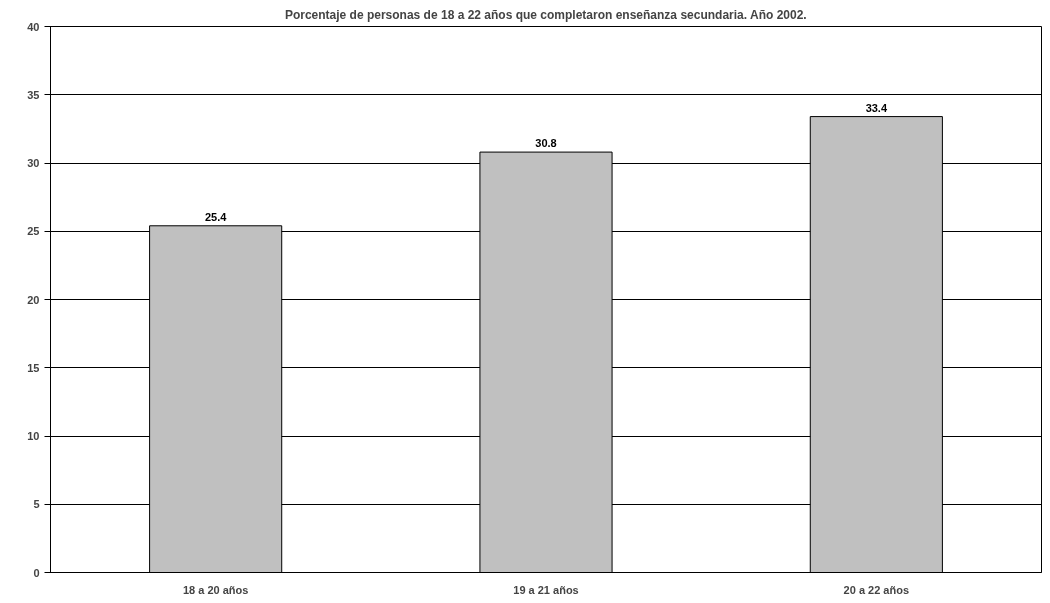 The image size is (1050, 603). What do you see at coordinates (876, 589) in the screenshot?
I see `x-tick-label: 20 a 22 años` at bounding box center [876, 589].